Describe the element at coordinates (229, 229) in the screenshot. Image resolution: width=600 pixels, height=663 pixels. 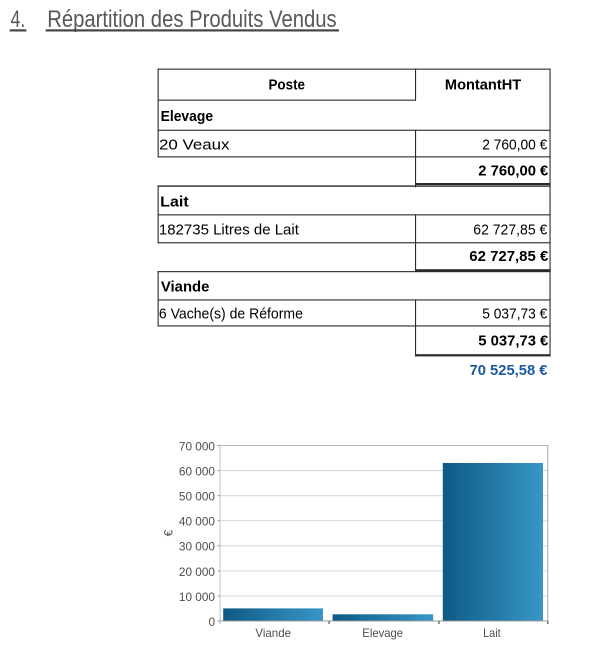
I see `svg-text: 182735 Litres de Lait` at that location.